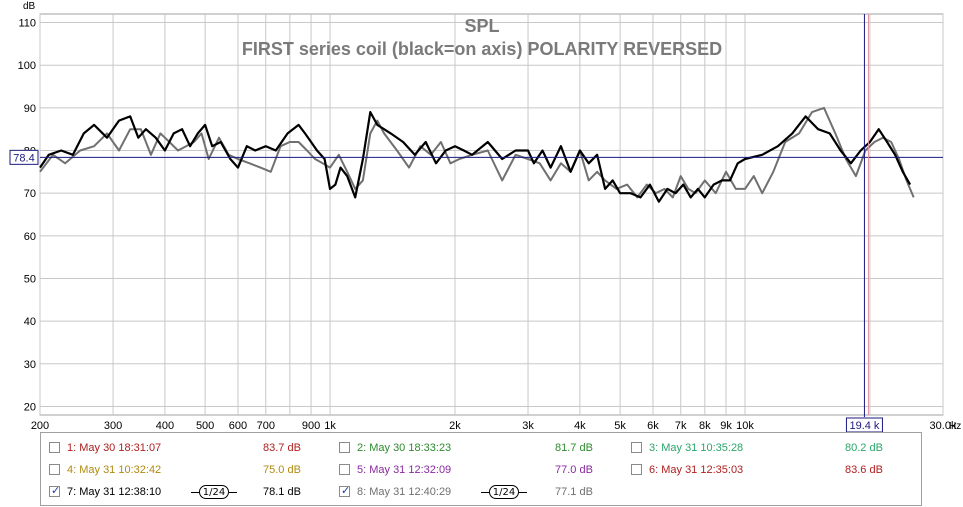 The height and width of the screenshot is (507, 963). What do you see at coordinates (479, 448) in the screenshot?
I see `legend-item: 2: May 30 18:33:23 81.7 dB` at bounding box center [479, 448].